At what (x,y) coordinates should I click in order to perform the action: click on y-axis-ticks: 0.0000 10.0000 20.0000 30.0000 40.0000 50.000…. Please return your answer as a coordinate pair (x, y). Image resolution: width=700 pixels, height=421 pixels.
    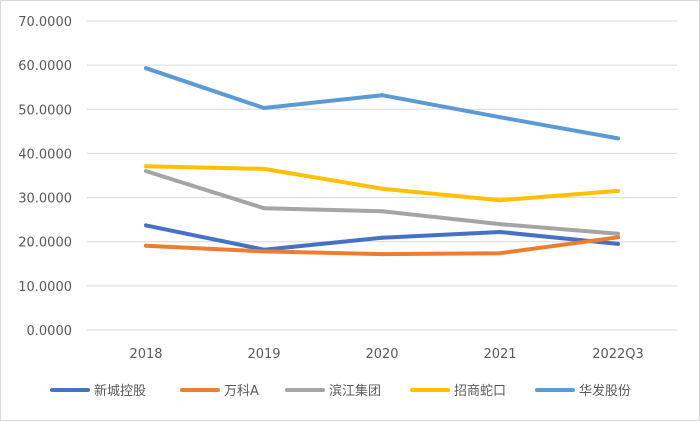
    Looking at the image, I should click on (45, 177).